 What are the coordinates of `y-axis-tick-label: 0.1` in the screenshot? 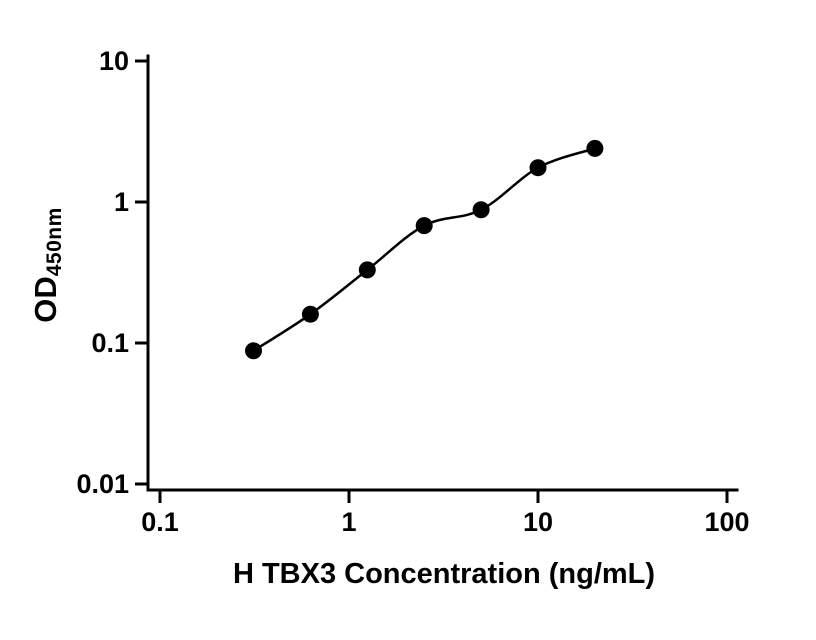 It's located at (110, 343).